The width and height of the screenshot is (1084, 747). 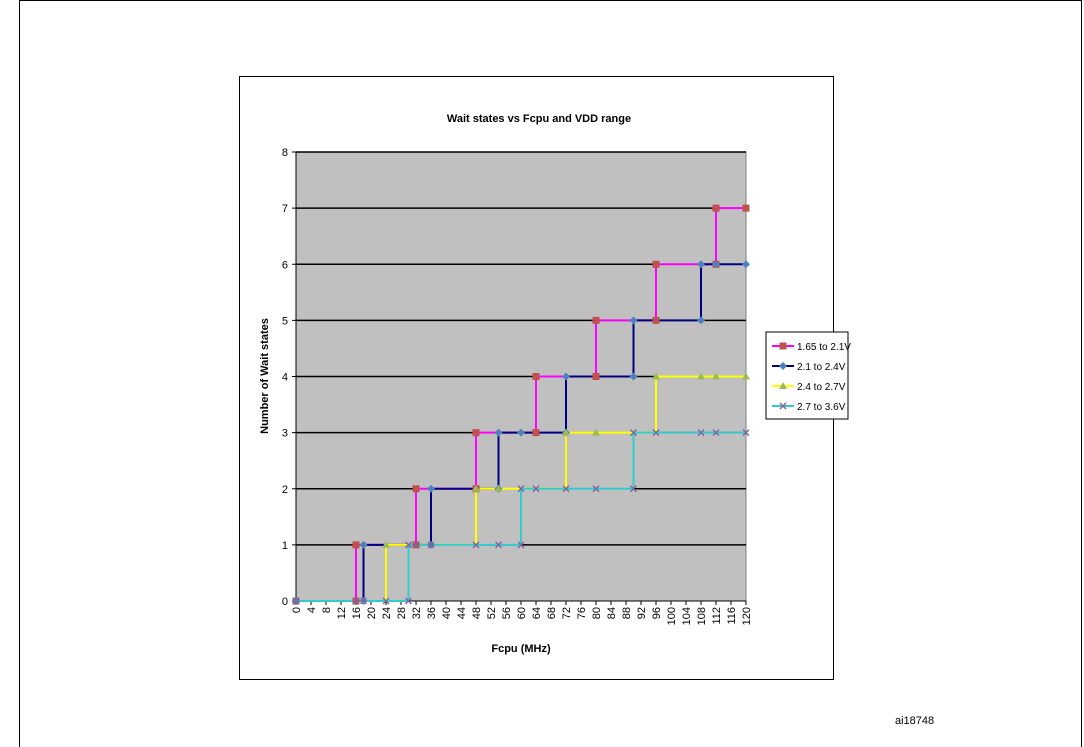 What do you see at coordinates (717, 616) in the screenshot?
I see `x-tick-label: 112` at bounding box center [717, 616].